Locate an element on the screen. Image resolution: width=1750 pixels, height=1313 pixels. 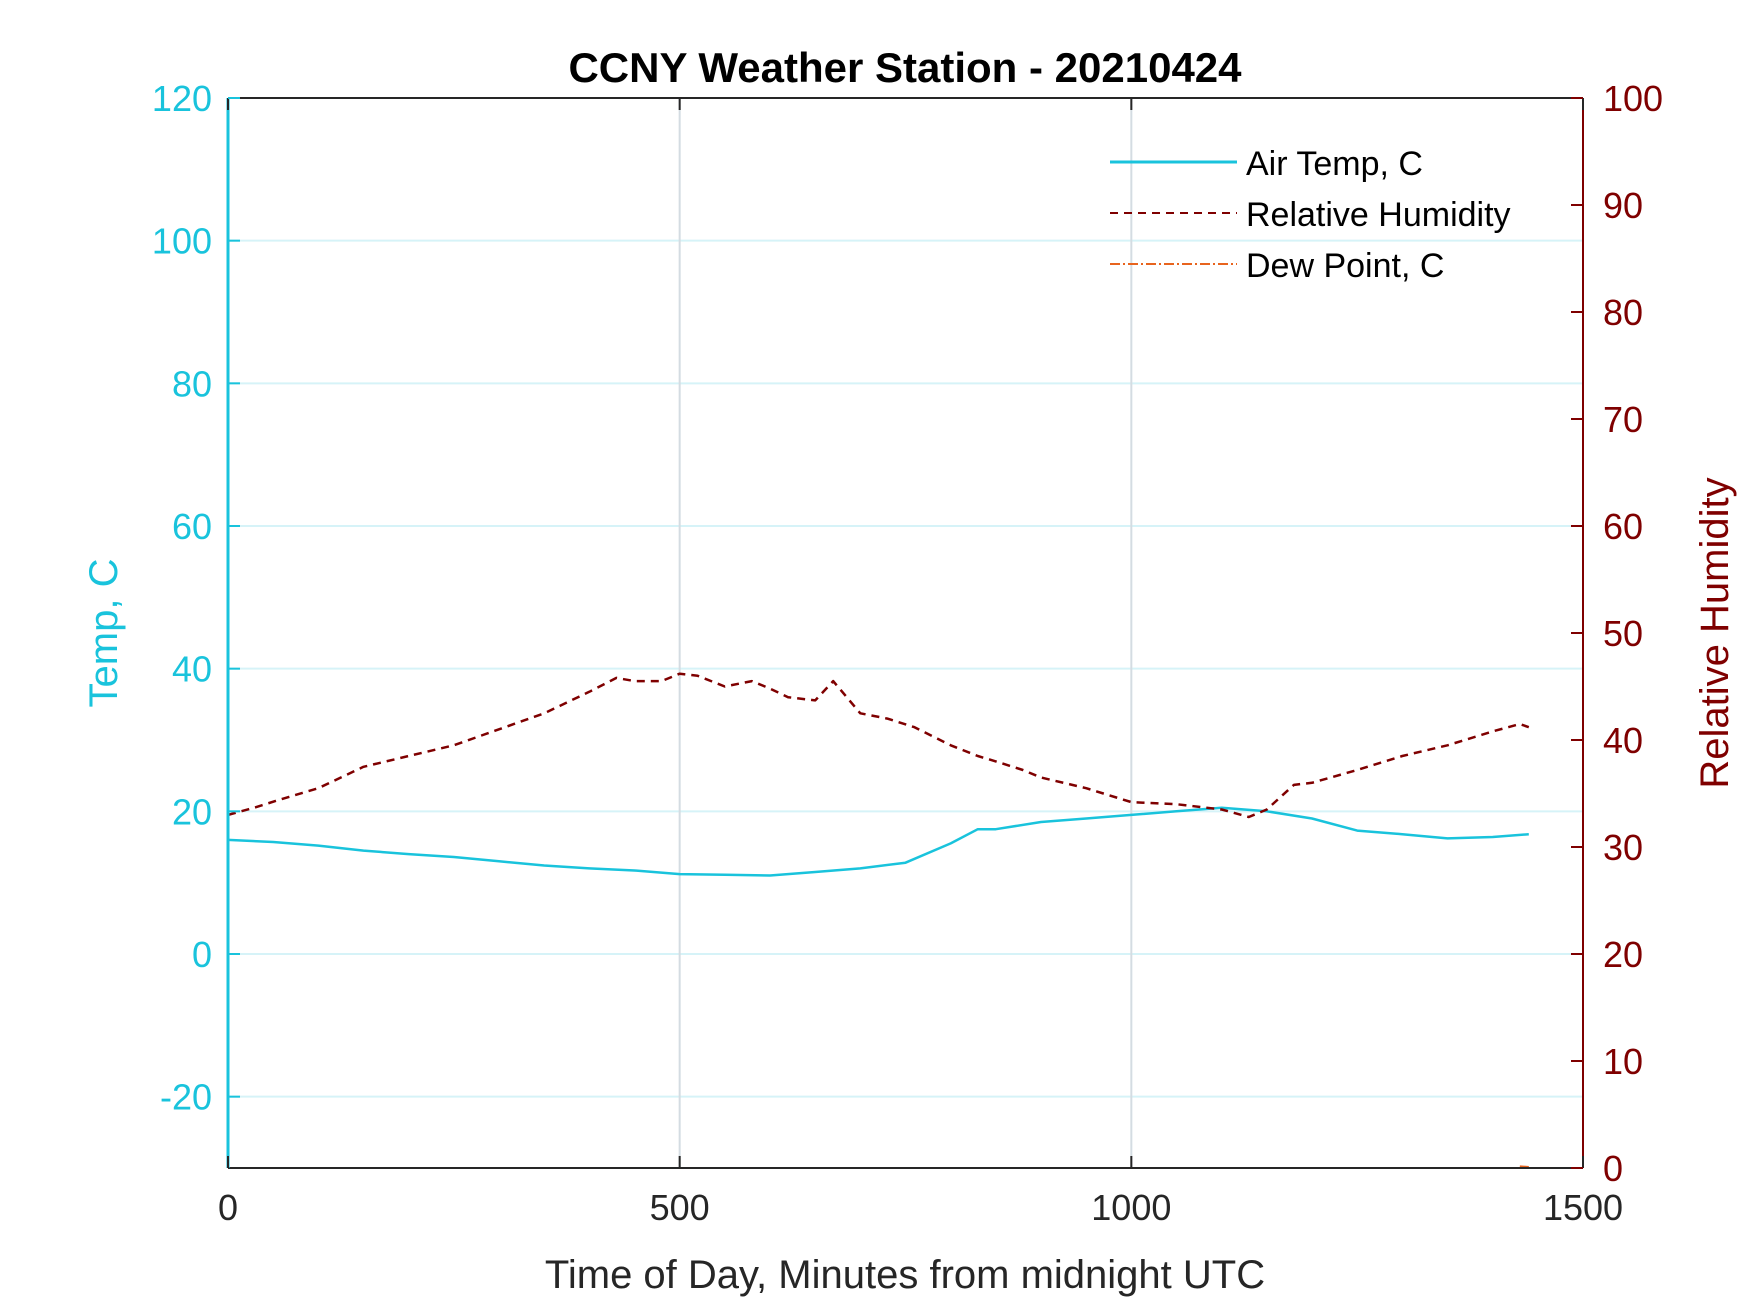
x-tick-label: 500 is located at coordinates (680, 1207).